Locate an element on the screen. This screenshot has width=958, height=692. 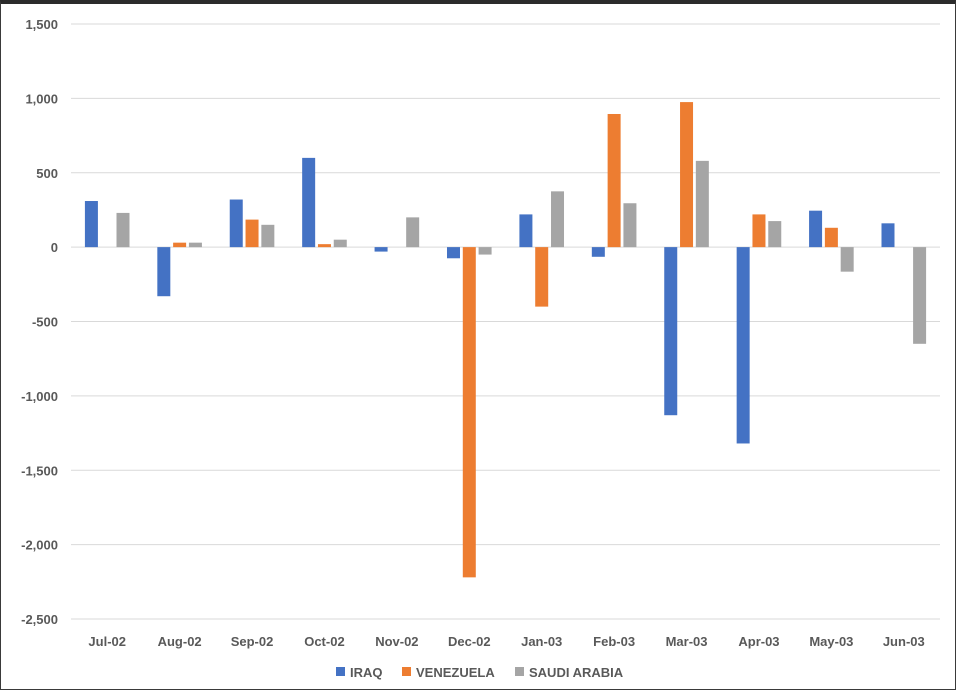
y-tick-label: -1,000 is located at coordinates (39, 396).